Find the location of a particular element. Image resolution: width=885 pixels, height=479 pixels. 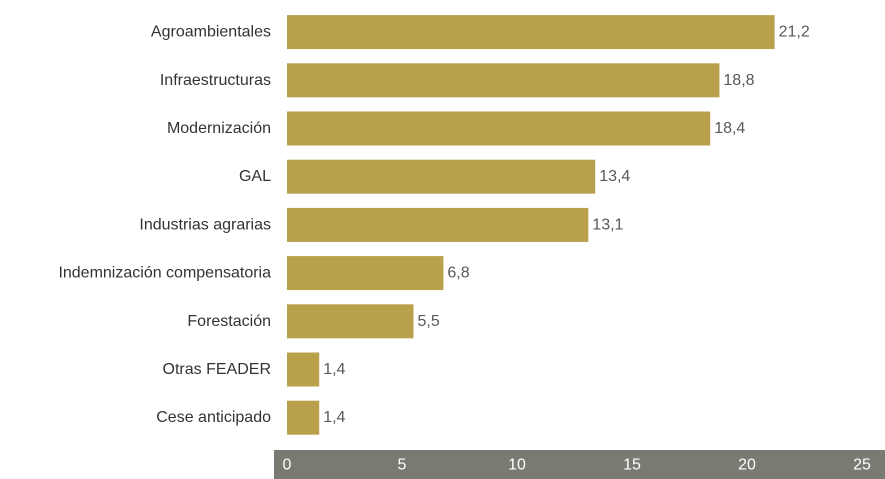

x-axis-ticks-group: 0 5 10 15 20 25 is located at coordinates (577, 465).